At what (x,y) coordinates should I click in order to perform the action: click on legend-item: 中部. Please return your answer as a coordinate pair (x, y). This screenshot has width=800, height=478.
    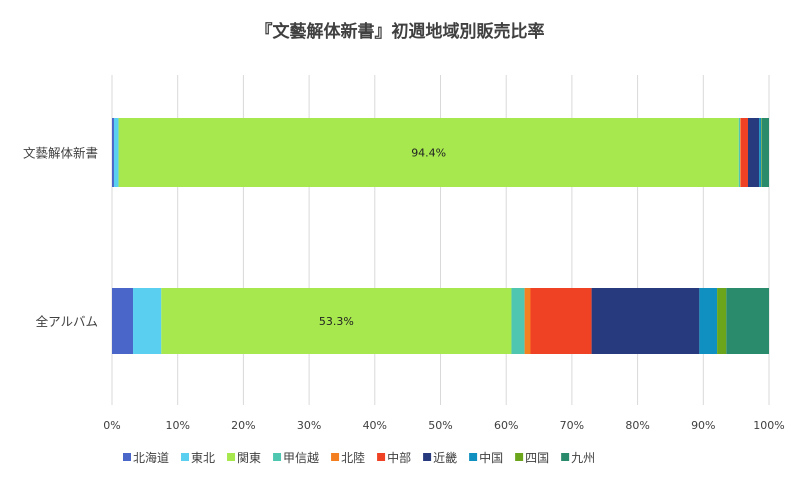
    Looking at the image, I should click on (394, 457).